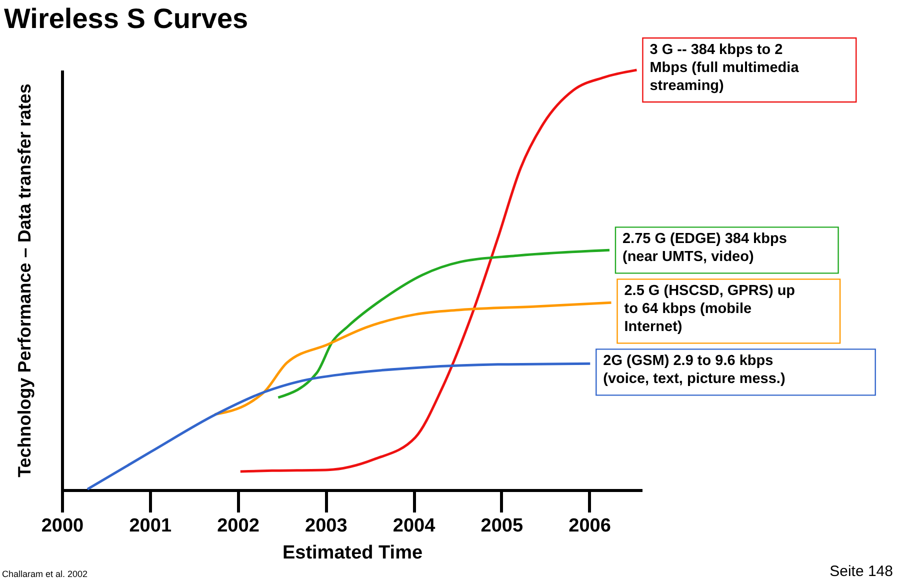 This screenshot has height=581, width=905. What do you see at coordinates (326, 526) in the screenshot?
I see `x-tick-label: 2003` at bounding box center [326, 526].